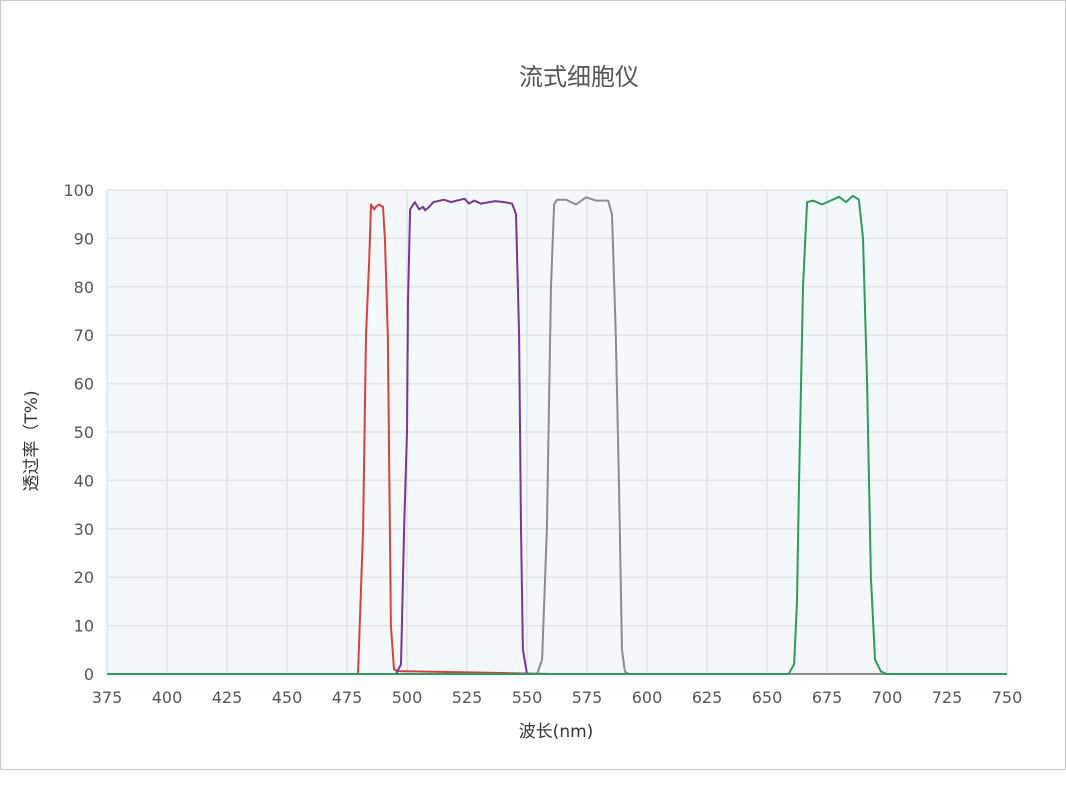  Describe the element at coordinates (887, 697) in the screenshot. I see `x-tick-label: 700` at that location.